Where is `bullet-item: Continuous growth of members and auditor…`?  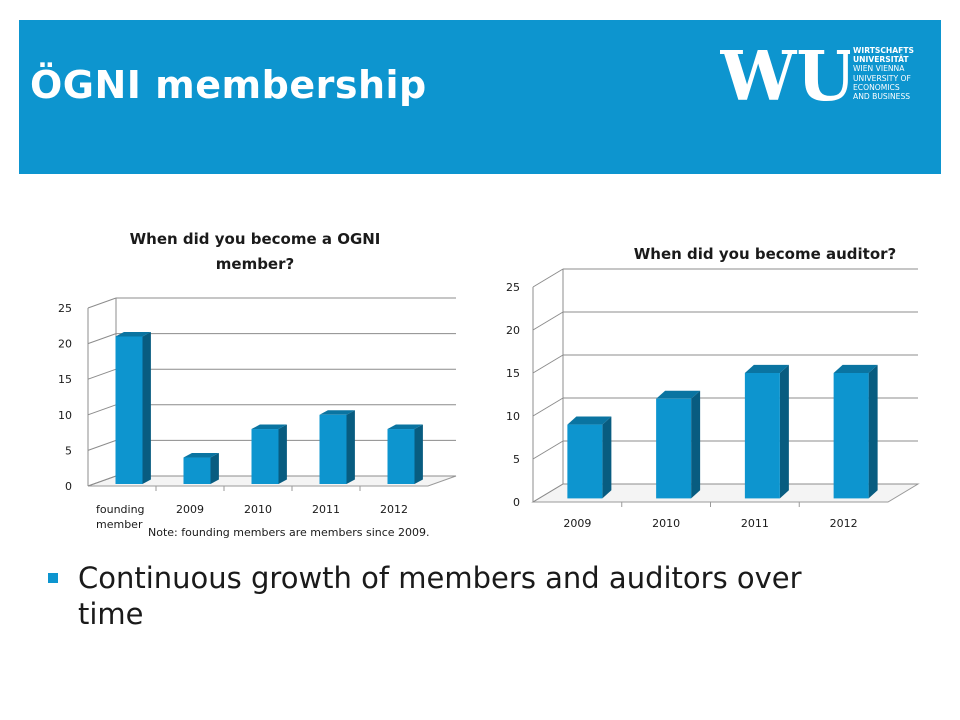
bullet-item: Continuous growth of members and auditor… is located at coordinates (438, 596).